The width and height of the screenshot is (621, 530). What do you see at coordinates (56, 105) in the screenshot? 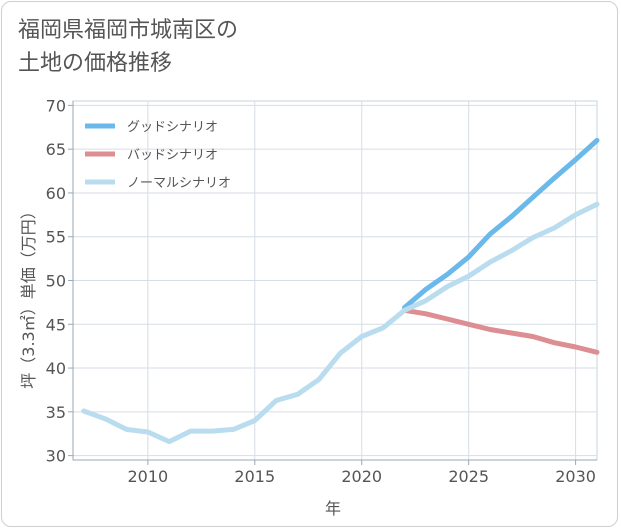
I see `y-tick-label: 70` at bounding box center [56, 105].